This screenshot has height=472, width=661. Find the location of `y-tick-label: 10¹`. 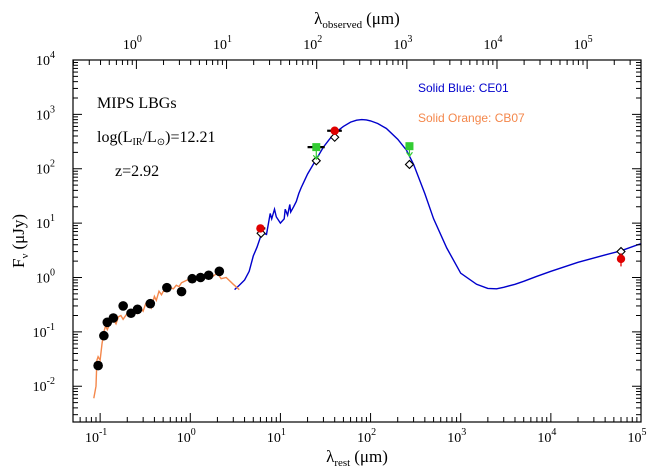

y-tick-label: 10¹ is located at coordinates (45, 222).